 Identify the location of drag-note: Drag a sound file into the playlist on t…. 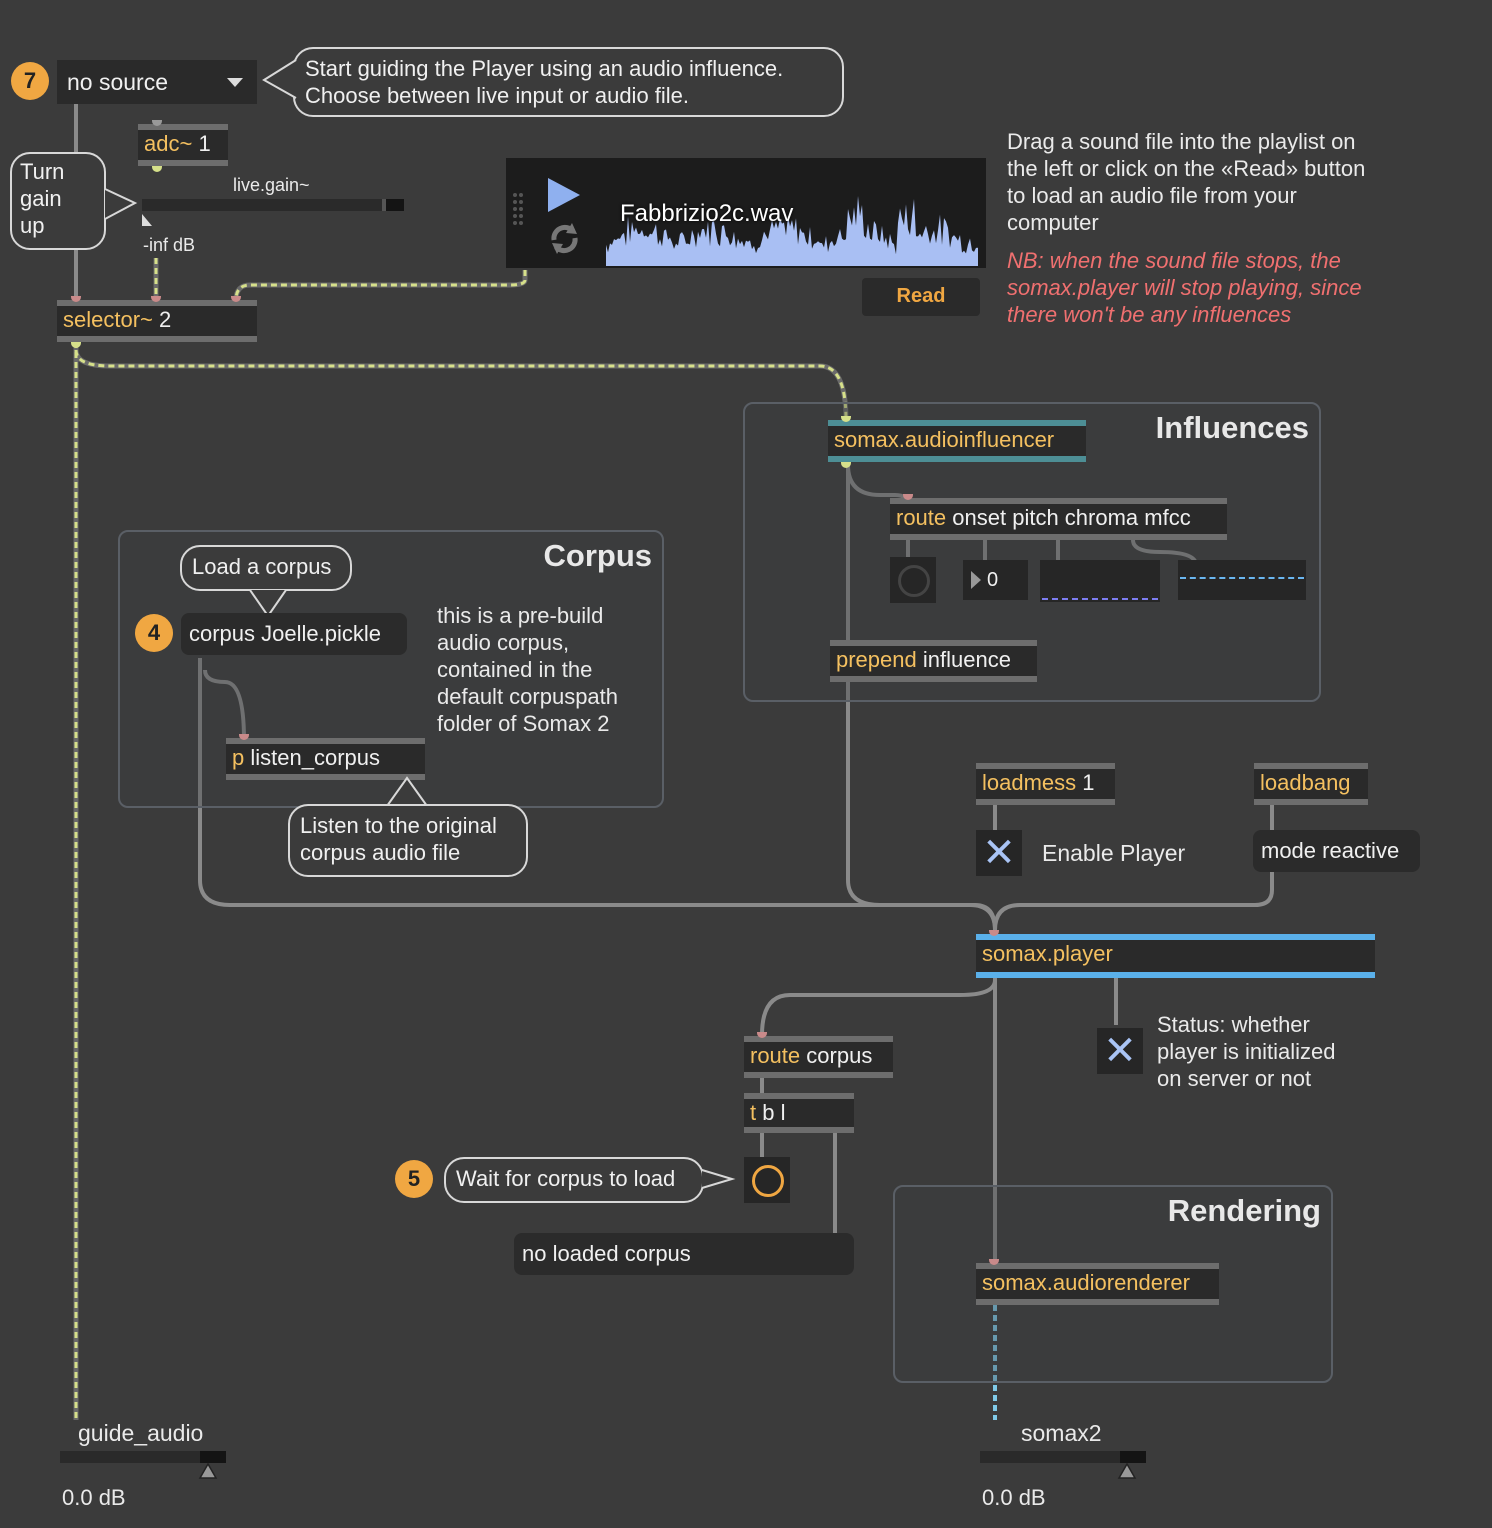
(1186, 182).